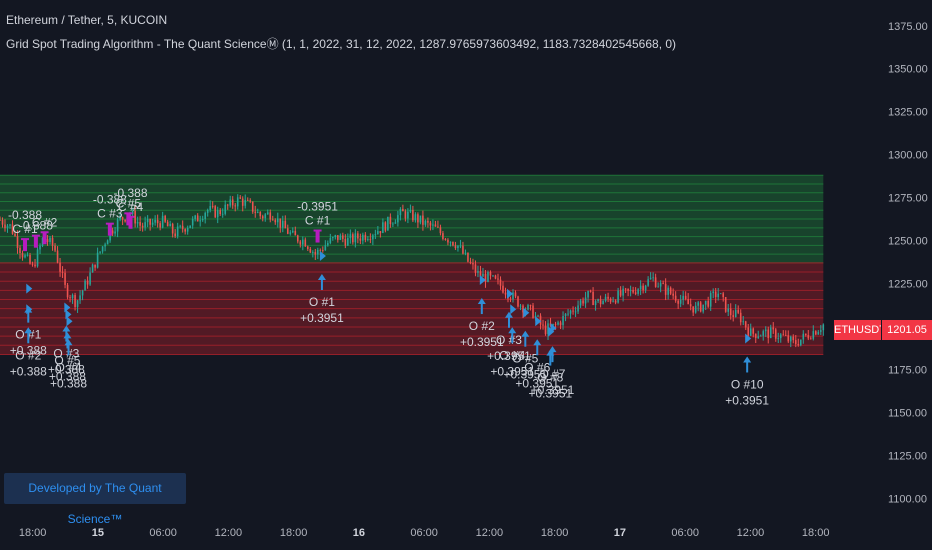 This screenshot has height=550, width=932. What do you see at coordinates (860, 330) in the screenshot?
I see `symbol-label: ETHUSDT` at bounding box center [860, 330].